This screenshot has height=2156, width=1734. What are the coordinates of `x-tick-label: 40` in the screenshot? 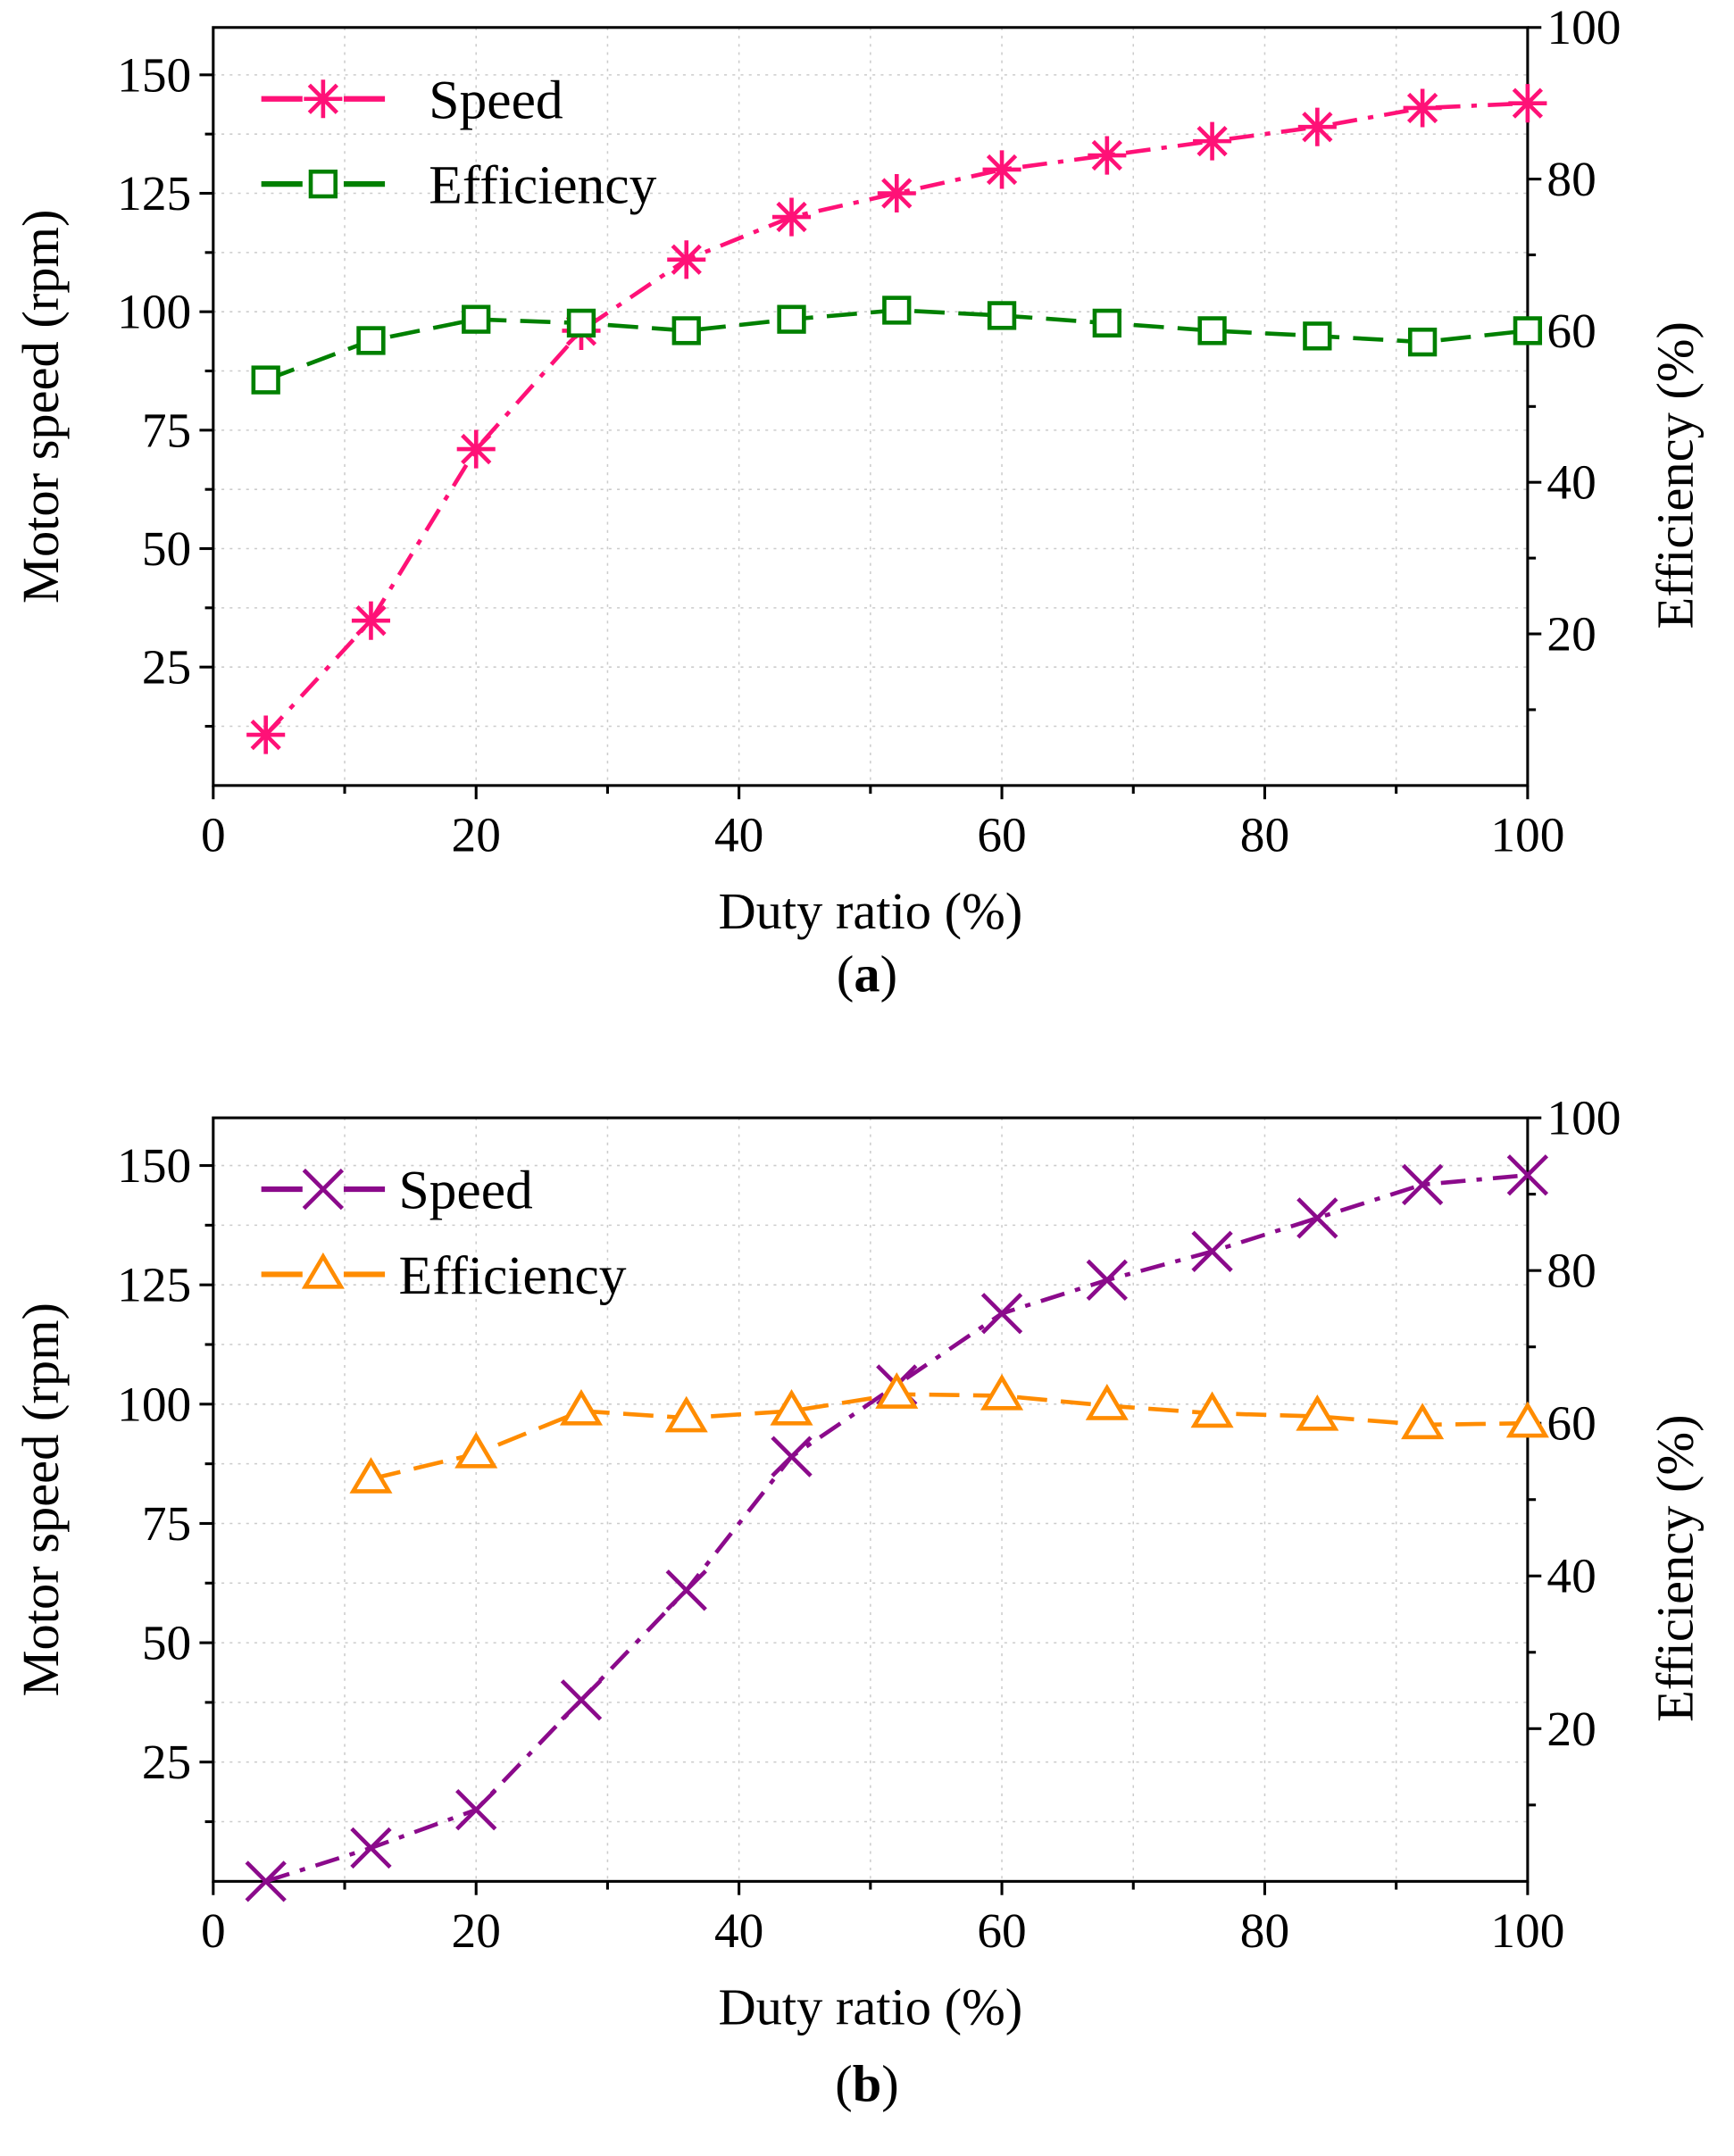 It's located at (738, 835).